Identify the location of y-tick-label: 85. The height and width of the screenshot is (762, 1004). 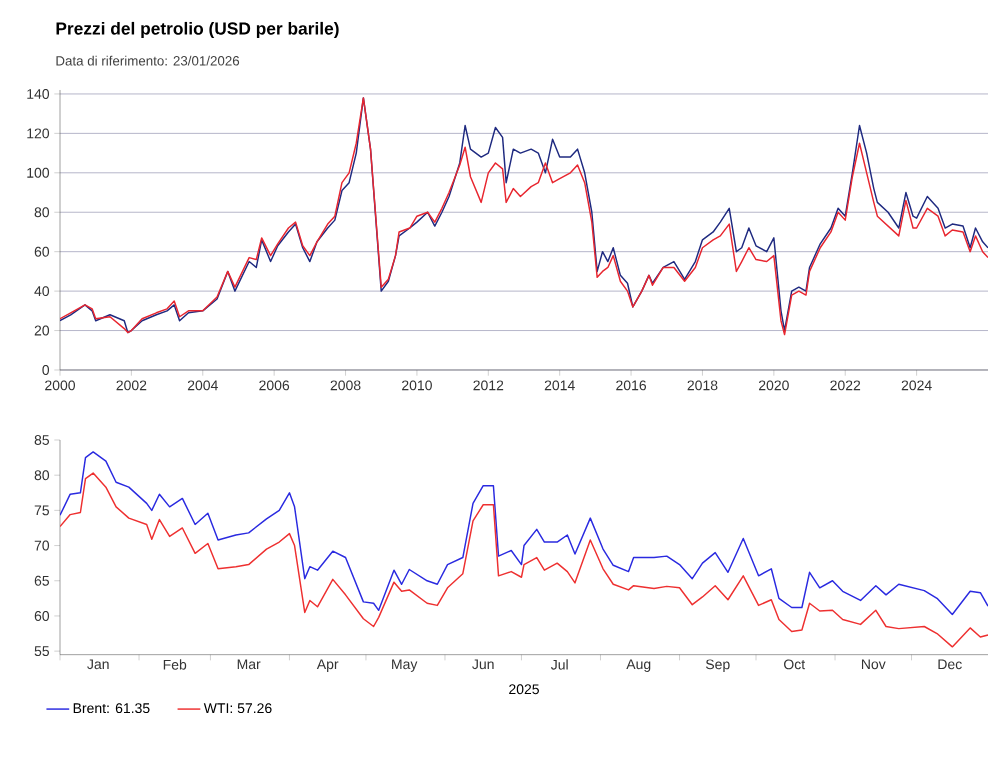
(42, 440).